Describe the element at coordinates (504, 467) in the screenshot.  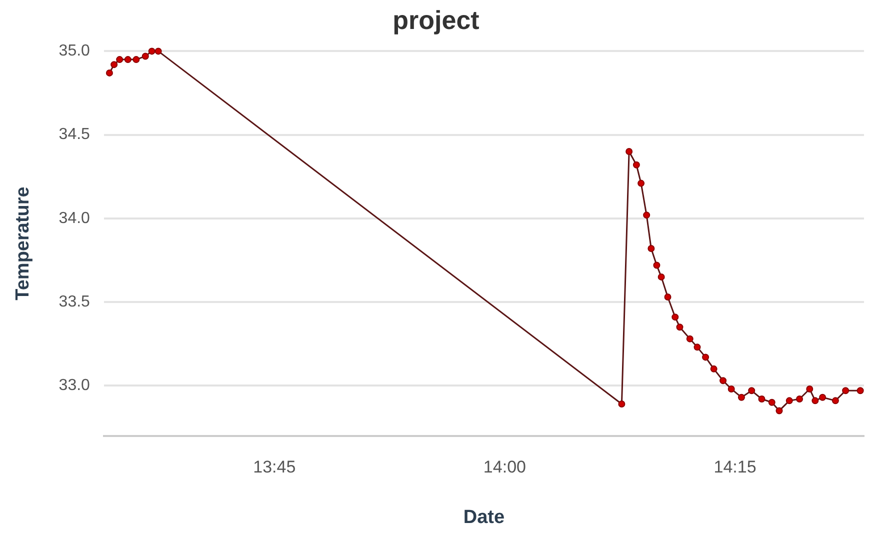
I see `x-tick-label: 14:00` at that location.